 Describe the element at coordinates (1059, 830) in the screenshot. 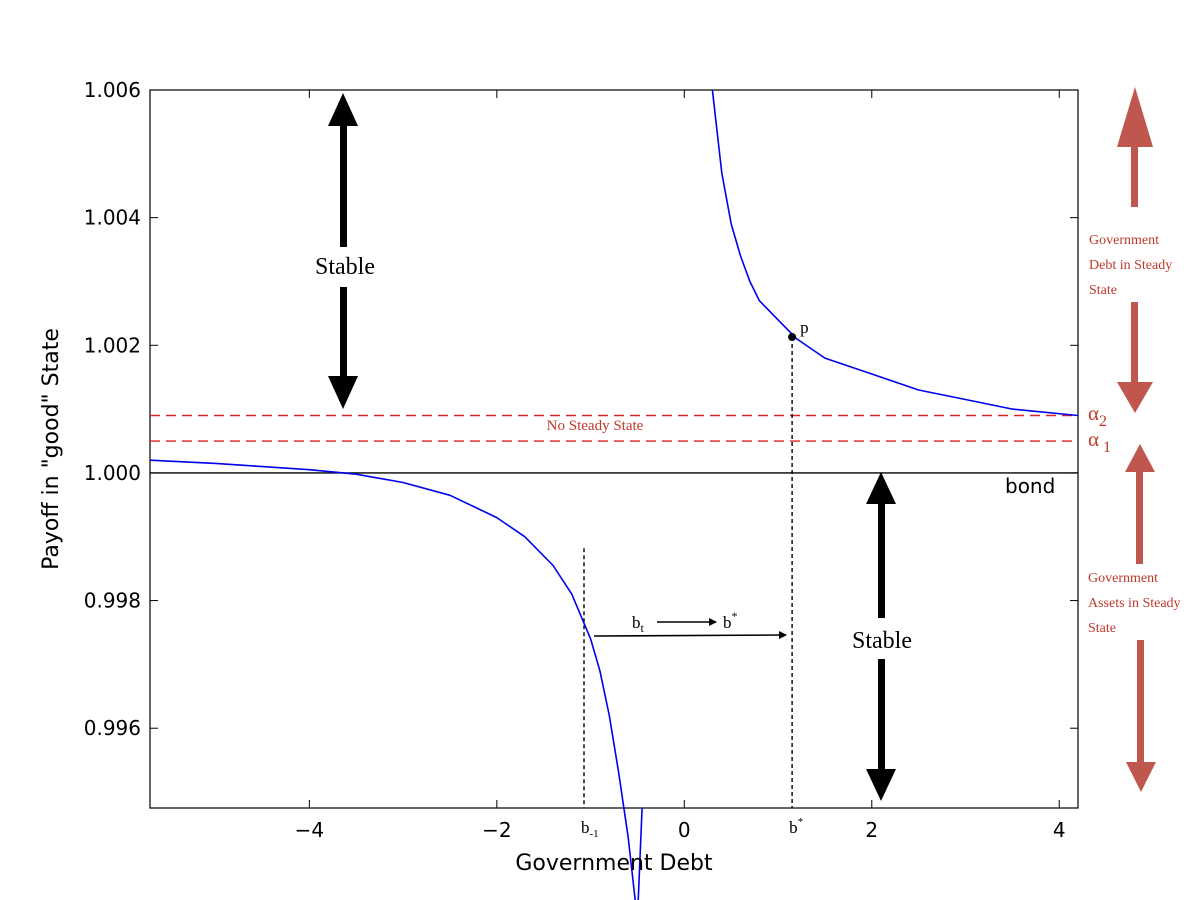

I see `x-tick-label: 4` at that location.